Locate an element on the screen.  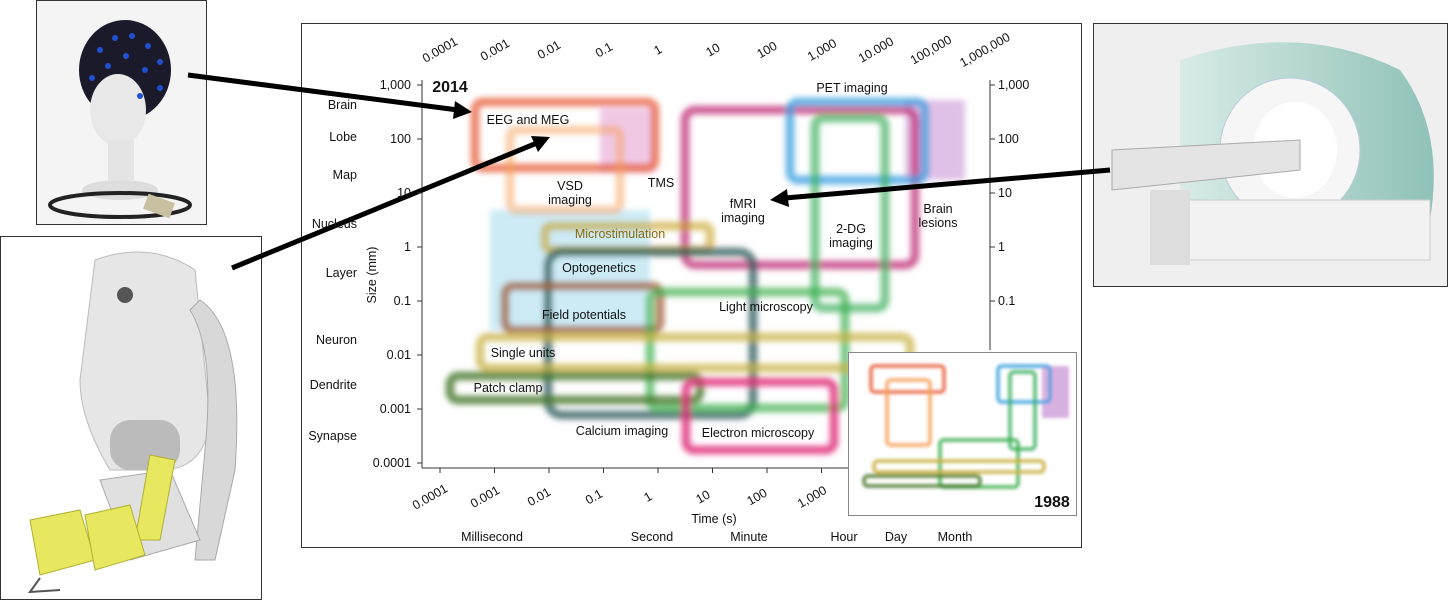
size-scale-label: Dendrite is located at coordinates (333, 385).